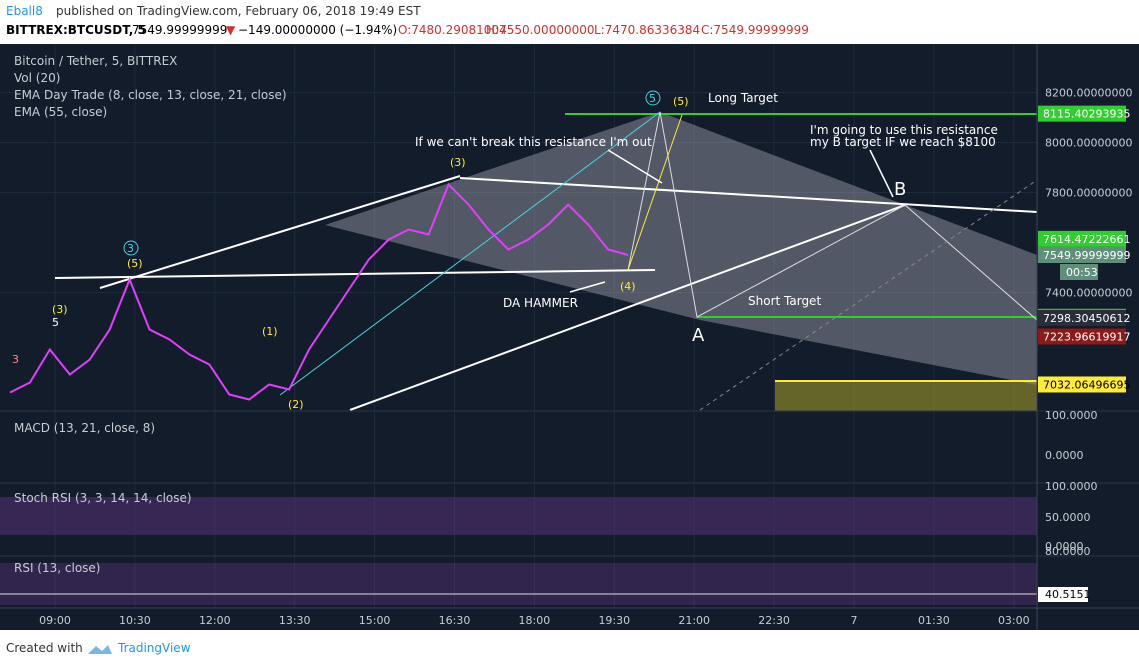 This screenshot has width=1139, height=669. What do you see at coordinates (906, 396) in the screenshot?
I see `zone` at bounding box center [906, 396].